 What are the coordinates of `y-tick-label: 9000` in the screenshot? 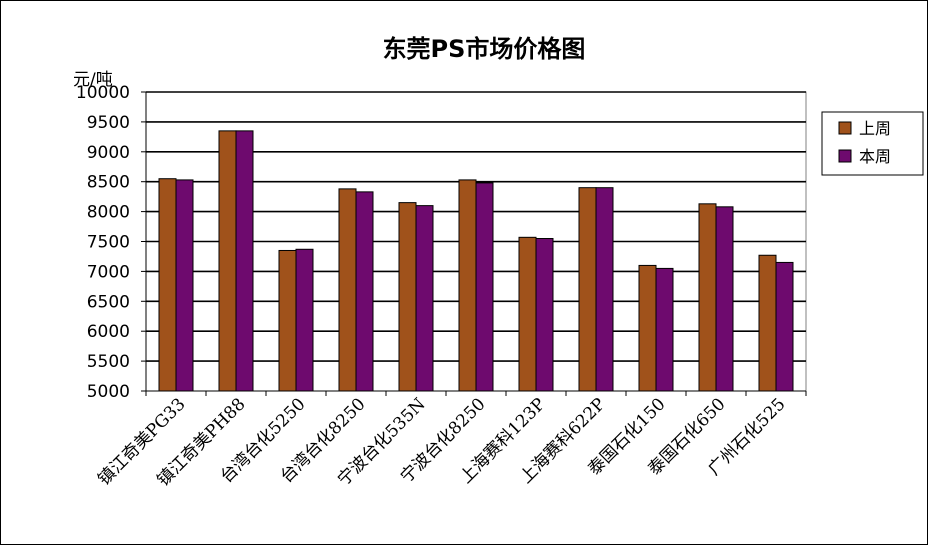 It's located at (108, 153).